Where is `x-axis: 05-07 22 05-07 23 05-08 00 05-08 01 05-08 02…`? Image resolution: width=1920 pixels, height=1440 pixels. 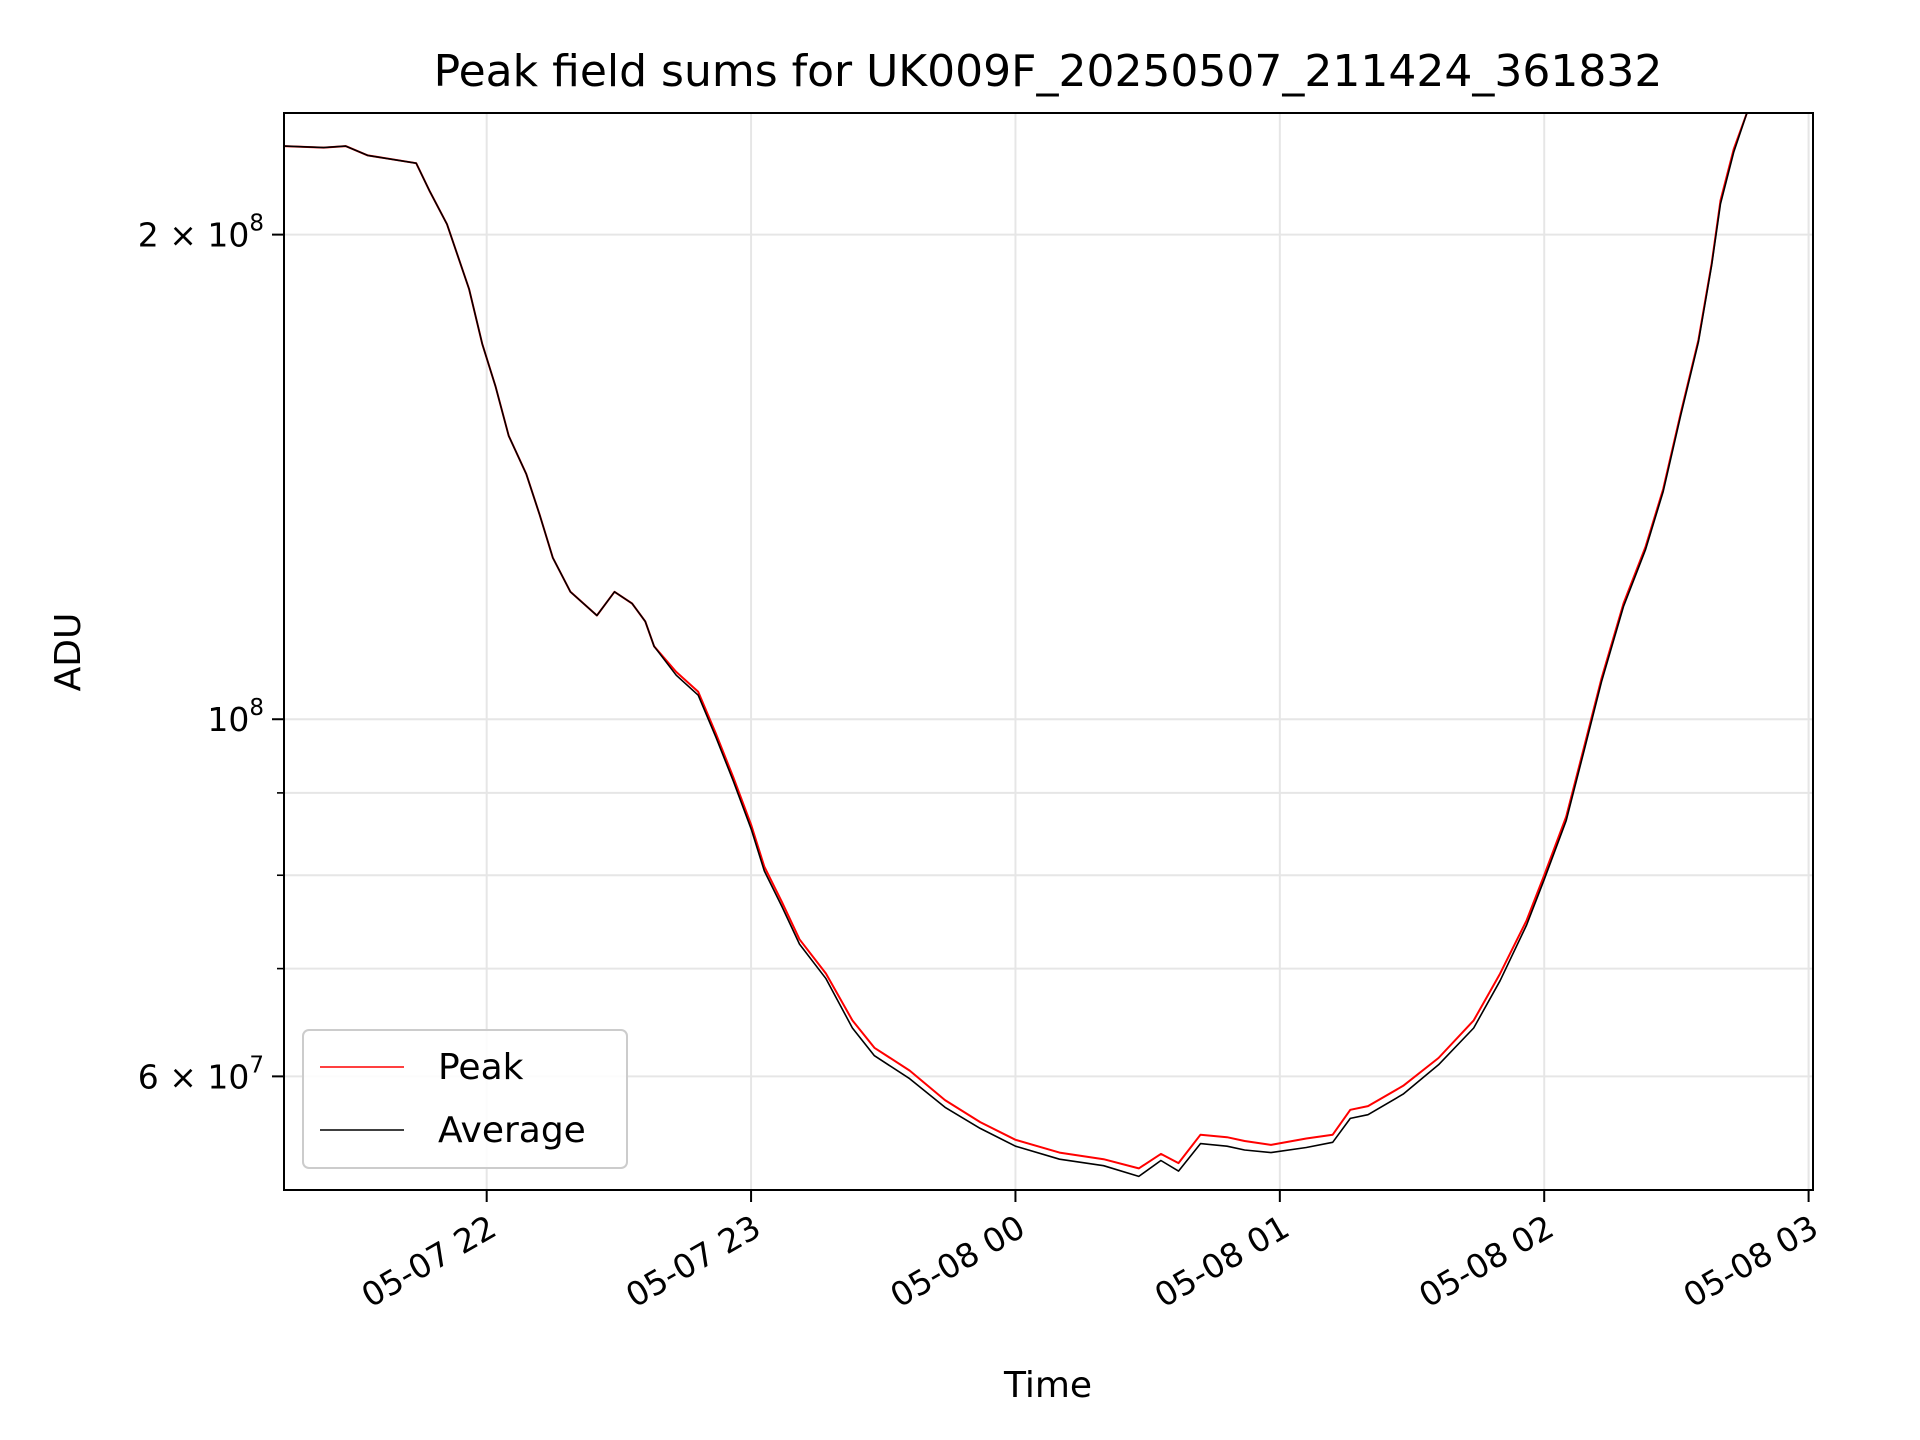
x-axis: 05-07 22 05-07 23 05-08 00 05-08 01 05-08 02… is located at coordinates (1090, 1252).